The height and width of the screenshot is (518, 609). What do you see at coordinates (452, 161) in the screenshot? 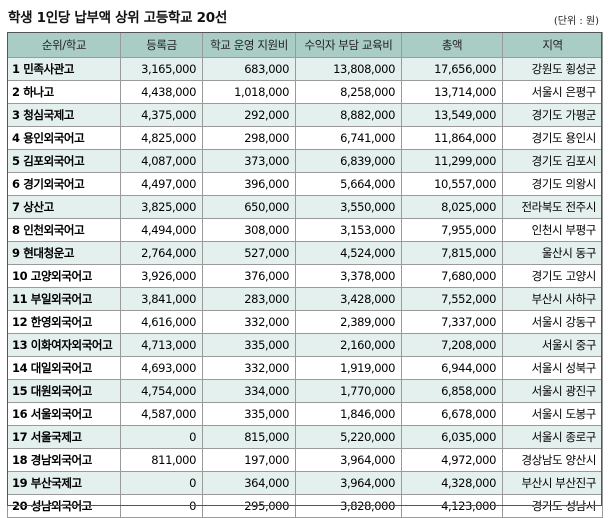
I see `cell-total: 11,299,000` at bounding box center [452, 161].